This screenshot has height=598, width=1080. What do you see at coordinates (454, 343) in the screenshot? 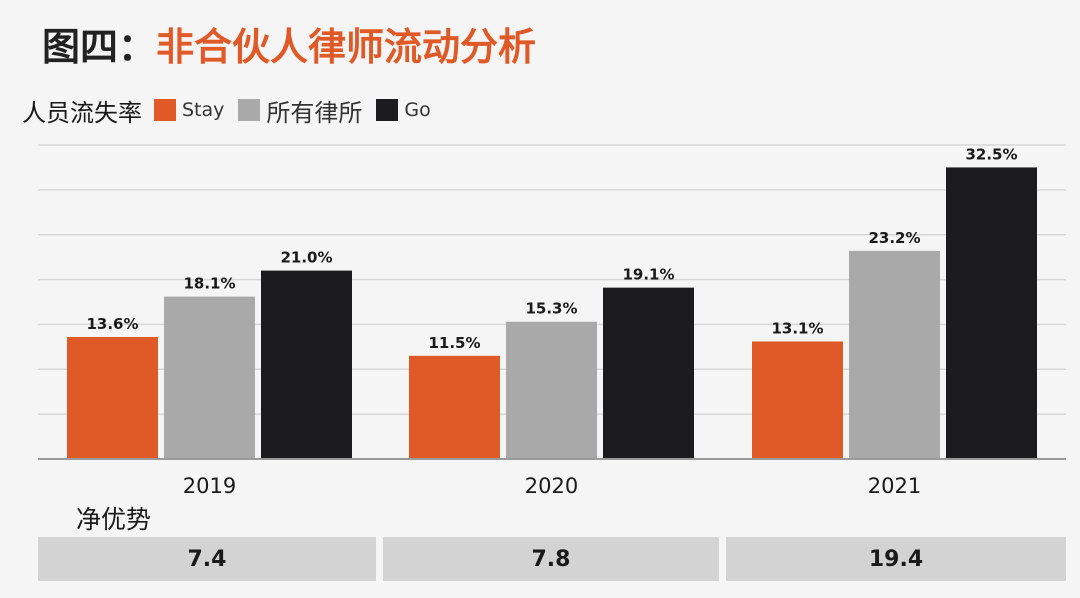
I see `data-label: 11.5%` at bounding box center [454, 343].